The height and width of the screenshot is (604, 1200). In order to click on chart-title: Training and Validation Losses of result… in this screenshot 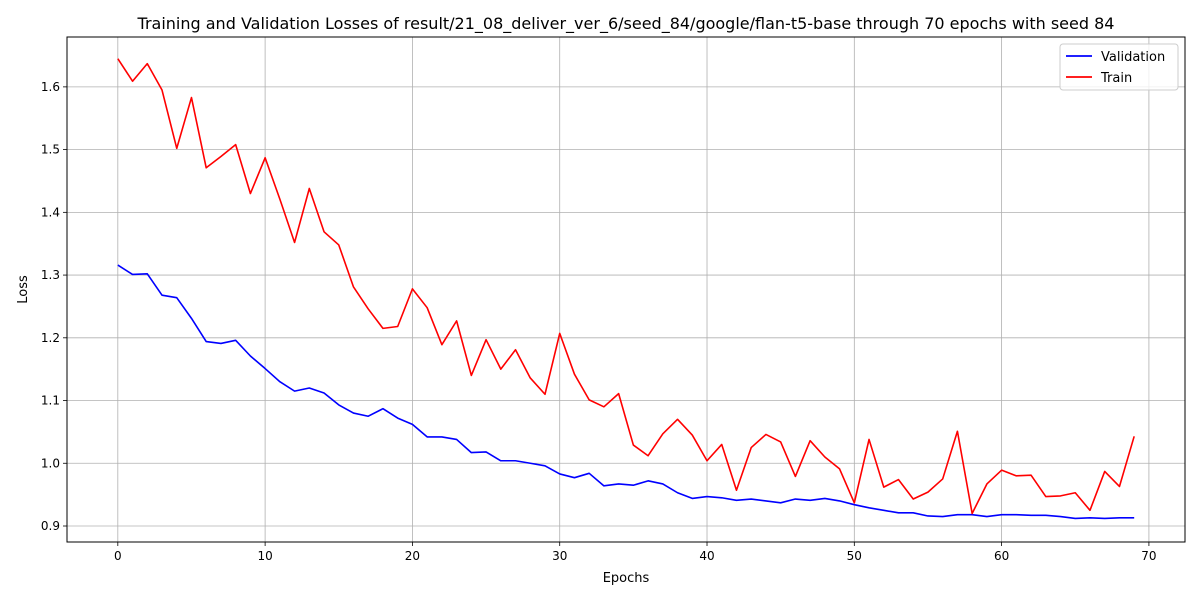, I will do `click(626, 24)`.